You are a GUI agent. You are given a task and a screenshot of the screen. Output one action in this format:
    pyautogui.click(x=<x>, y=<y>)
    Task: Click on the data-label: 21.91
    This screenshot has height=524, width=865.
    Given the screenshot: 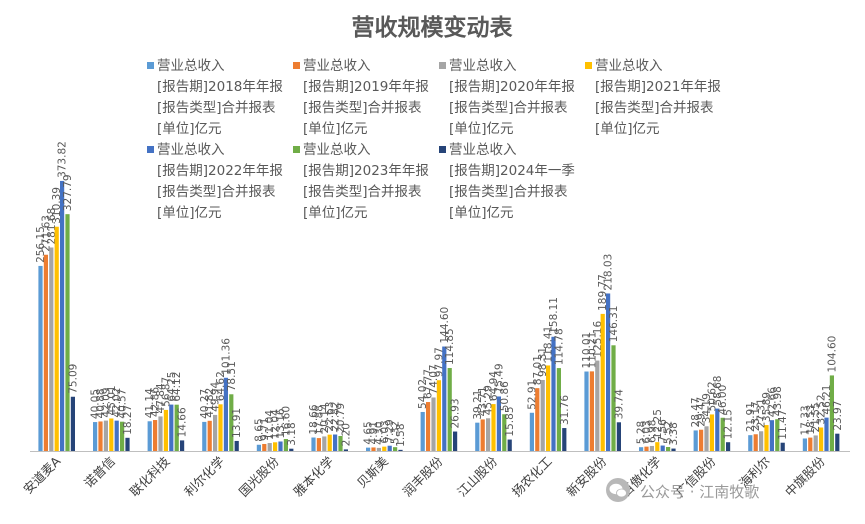 What is the action you would take?
    pyautogui.click(x=751, y=417)
    